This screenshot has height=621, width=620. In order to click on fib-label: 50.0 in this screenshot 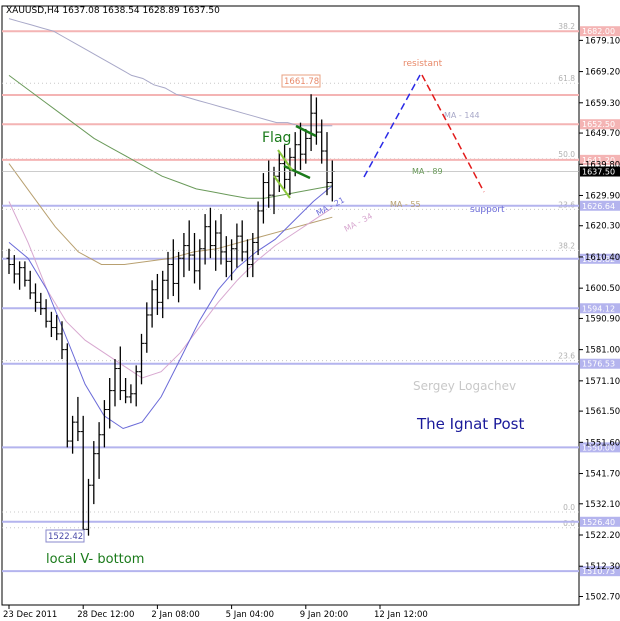, I will do `click(566, 154)`.